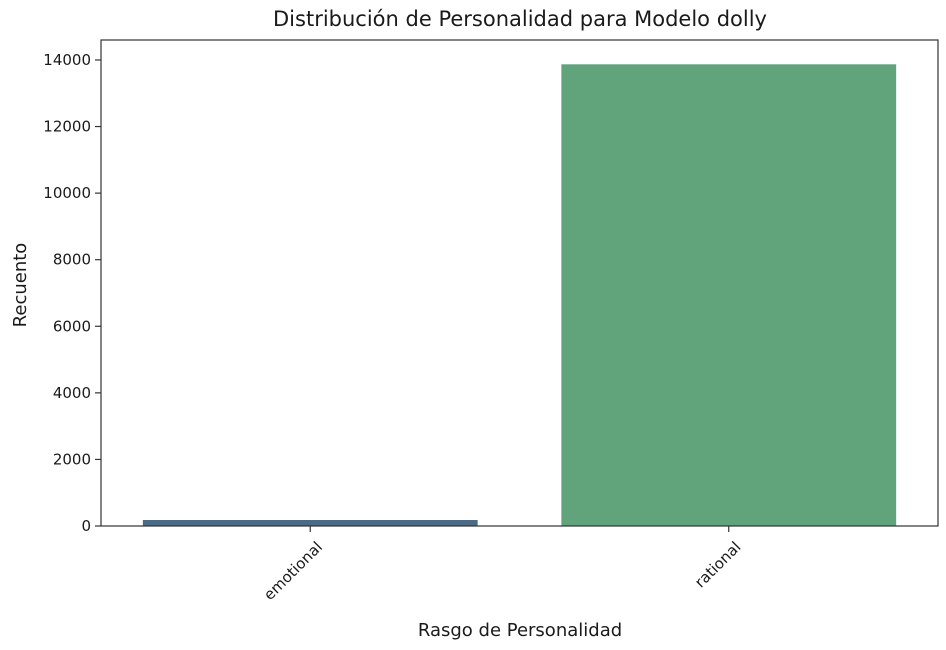  Describe the element at coordinates (72, 459) in the screenshot. I see `y-tick-label: 2000` at that location.